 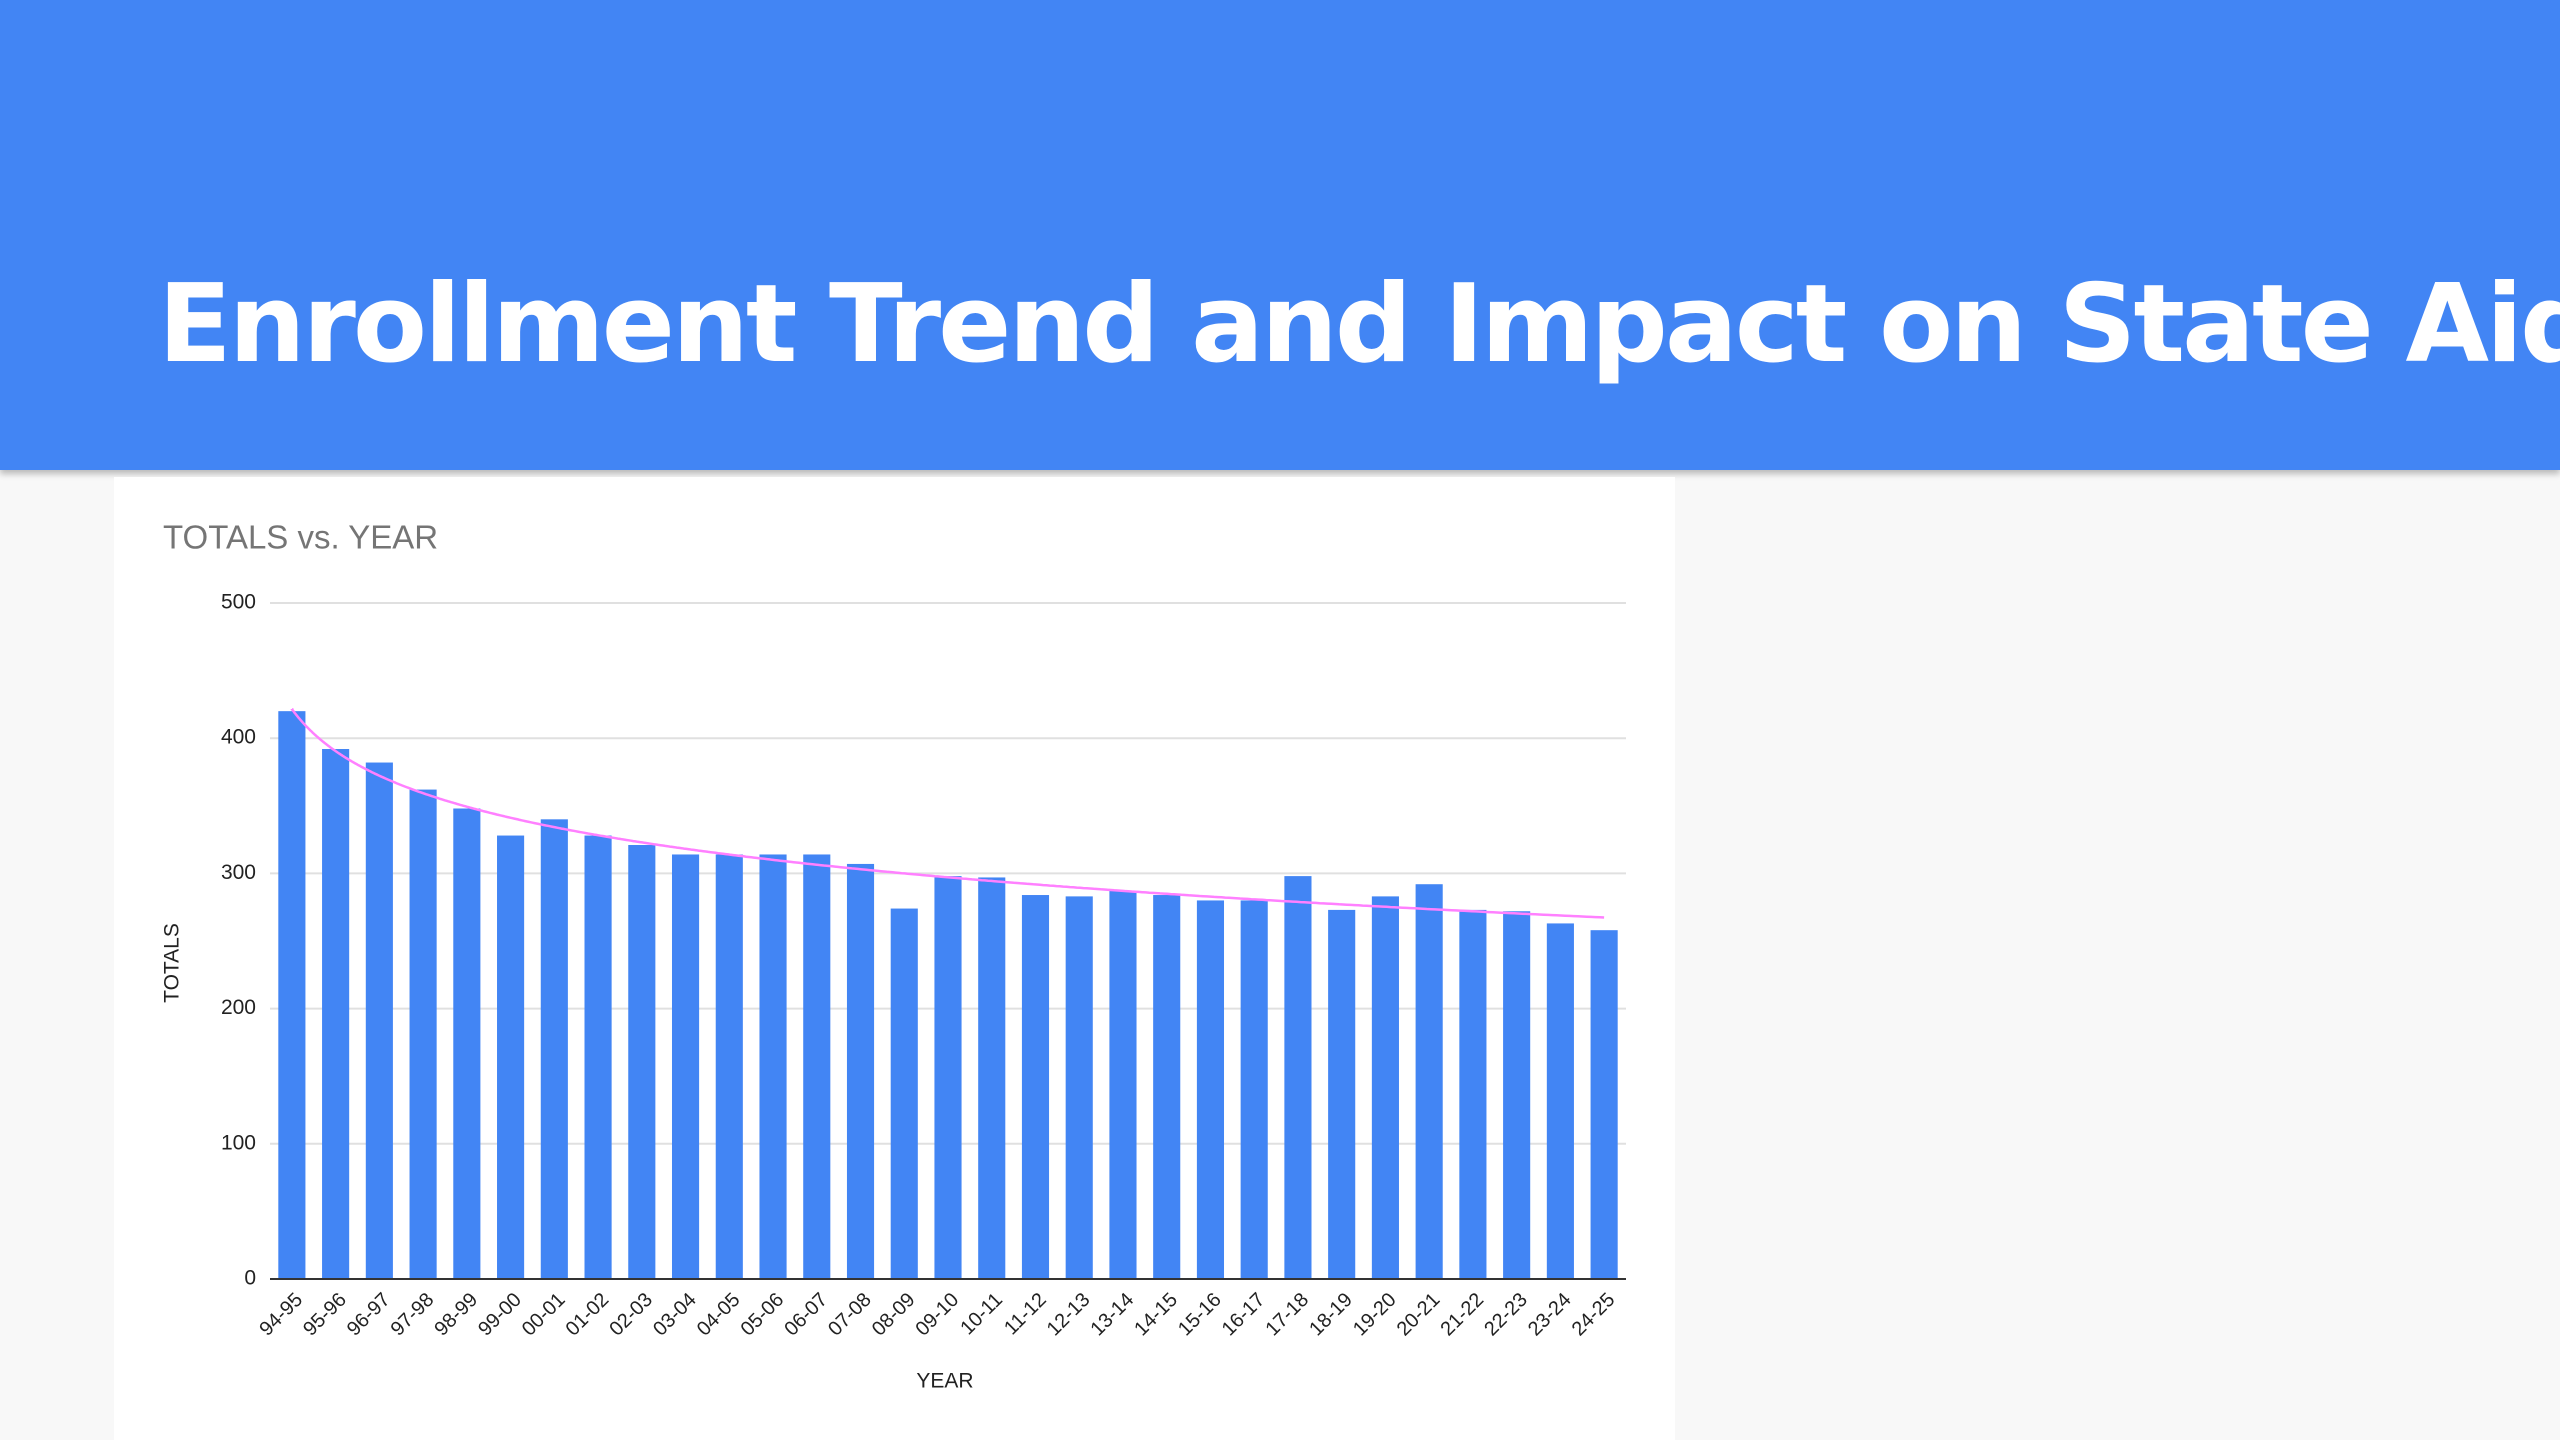 What do you see at coordinates (238, 602) in the screenshot?
I see `y-tick-label: 500` at bounding box center [238, 602].